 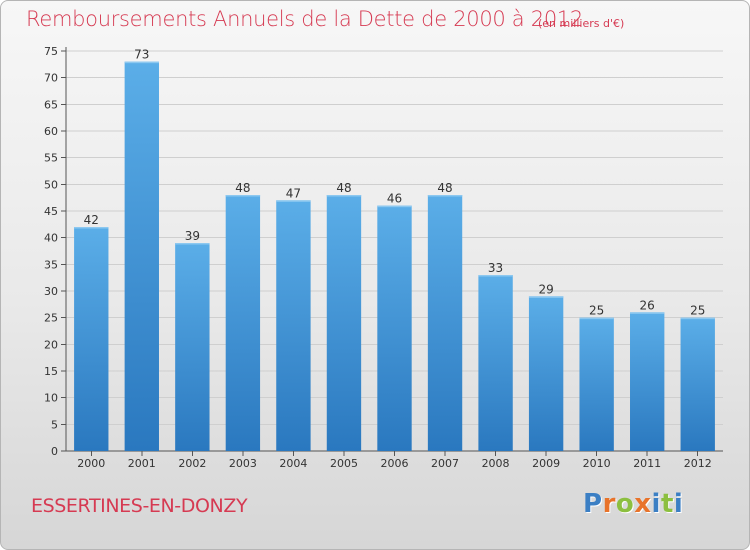 What do you see at coordinates (51, 158) in the screenshot?
I see `y-tick-label: 55` at bounding box center [51, 158].